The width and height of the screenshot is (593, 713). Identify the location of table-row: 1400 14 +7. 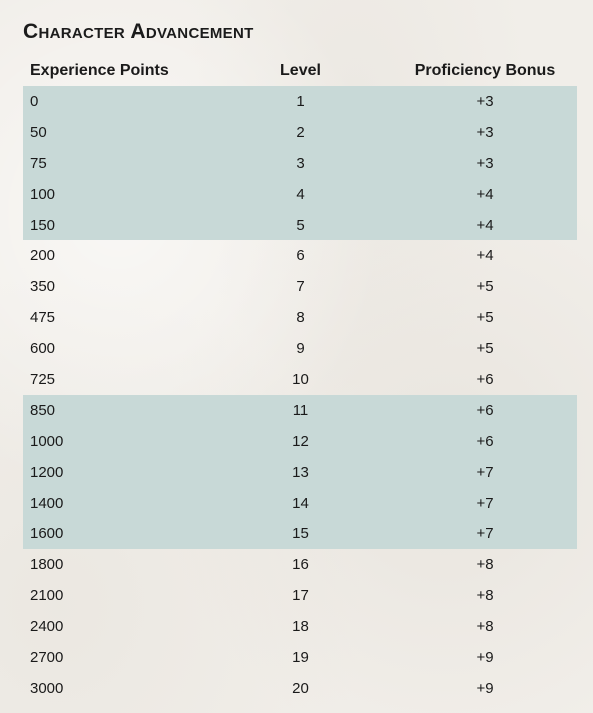
(300, 503).